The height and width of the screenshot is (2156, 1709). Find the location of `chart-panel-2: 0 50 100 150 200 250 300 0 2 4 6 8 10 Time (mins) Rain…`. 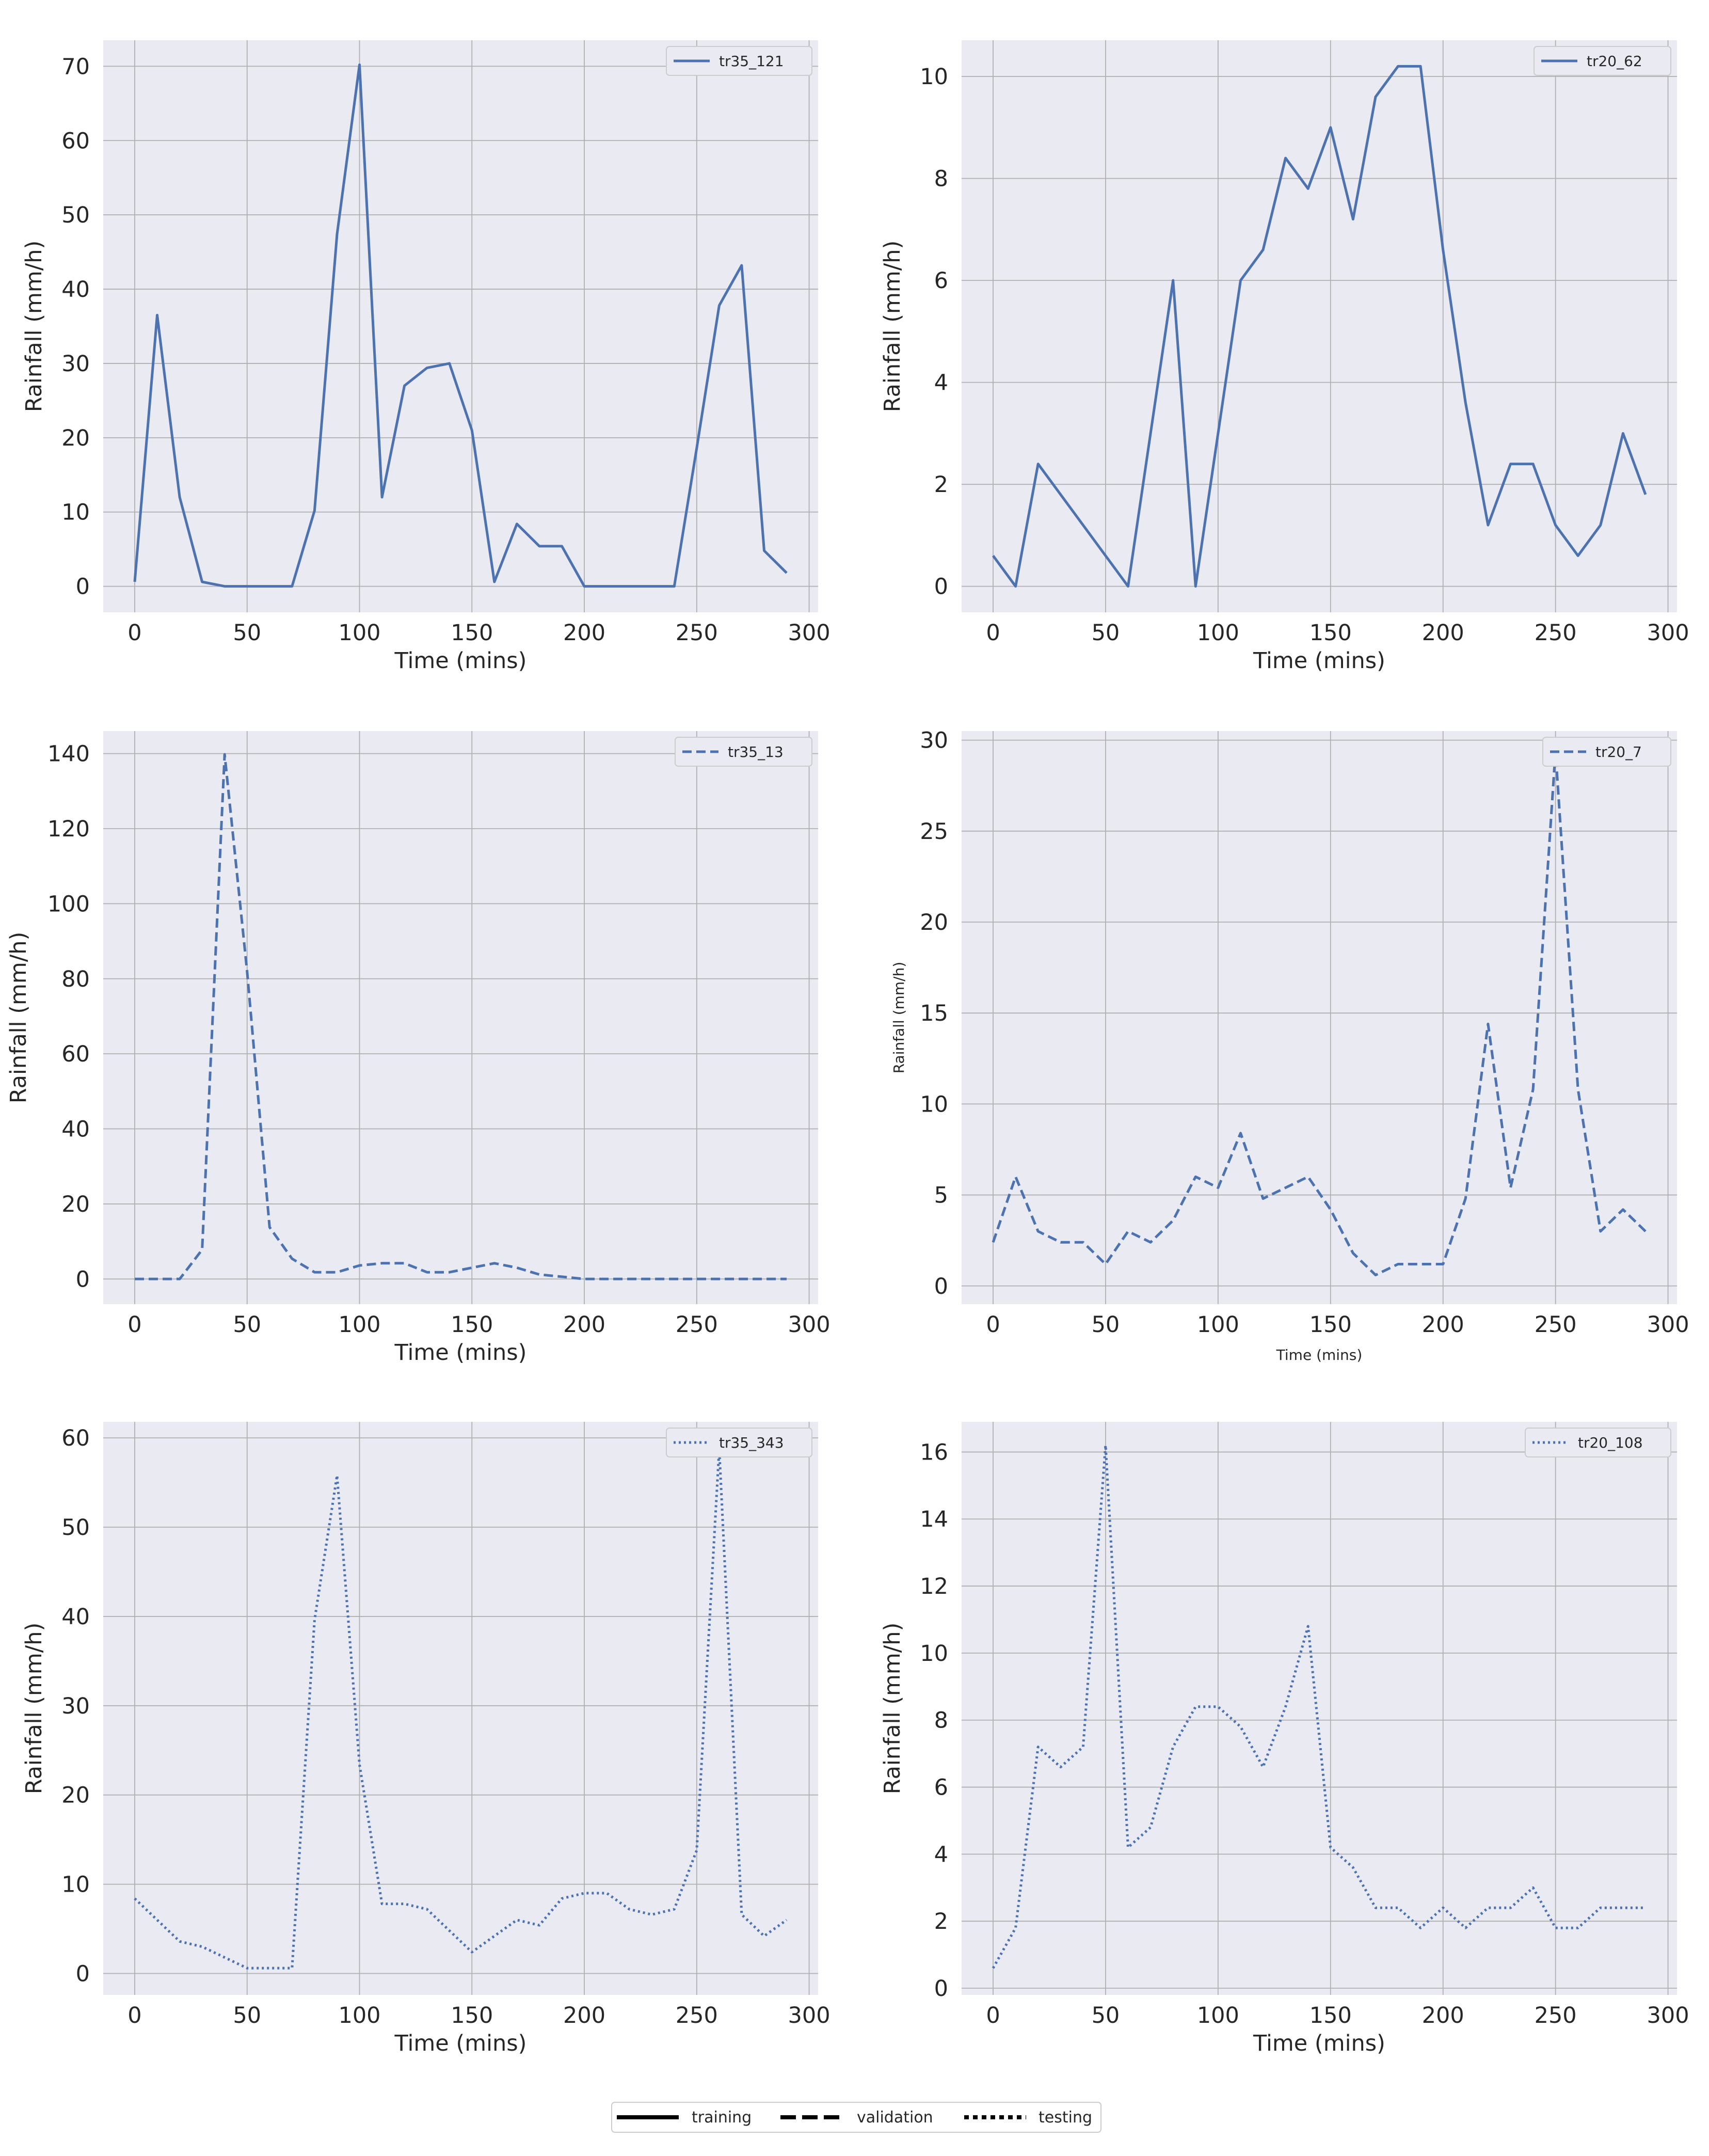

chart-panel-2: 0 50 100 150 200 250 300 0 2 4 6 8 10 Time (mins) Rain… is located at coordinates (1284, 357).